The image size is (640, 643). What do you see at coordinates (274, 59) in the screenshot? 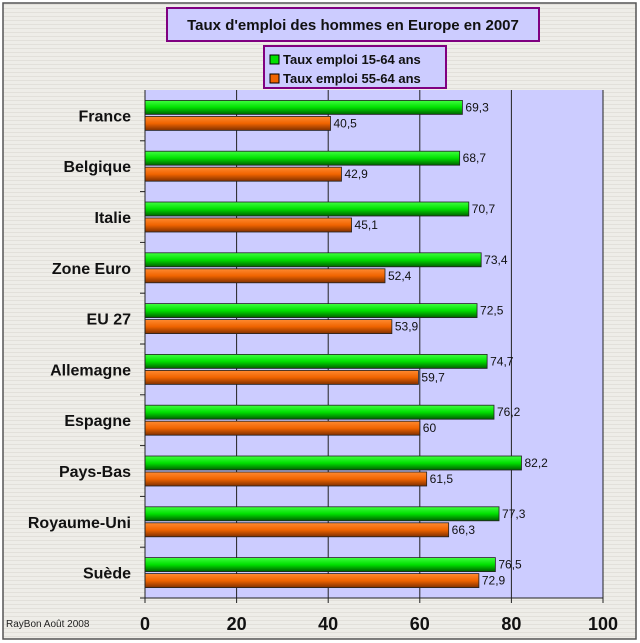
I see `legend-swatch-green` at bounding box center [274, 59].